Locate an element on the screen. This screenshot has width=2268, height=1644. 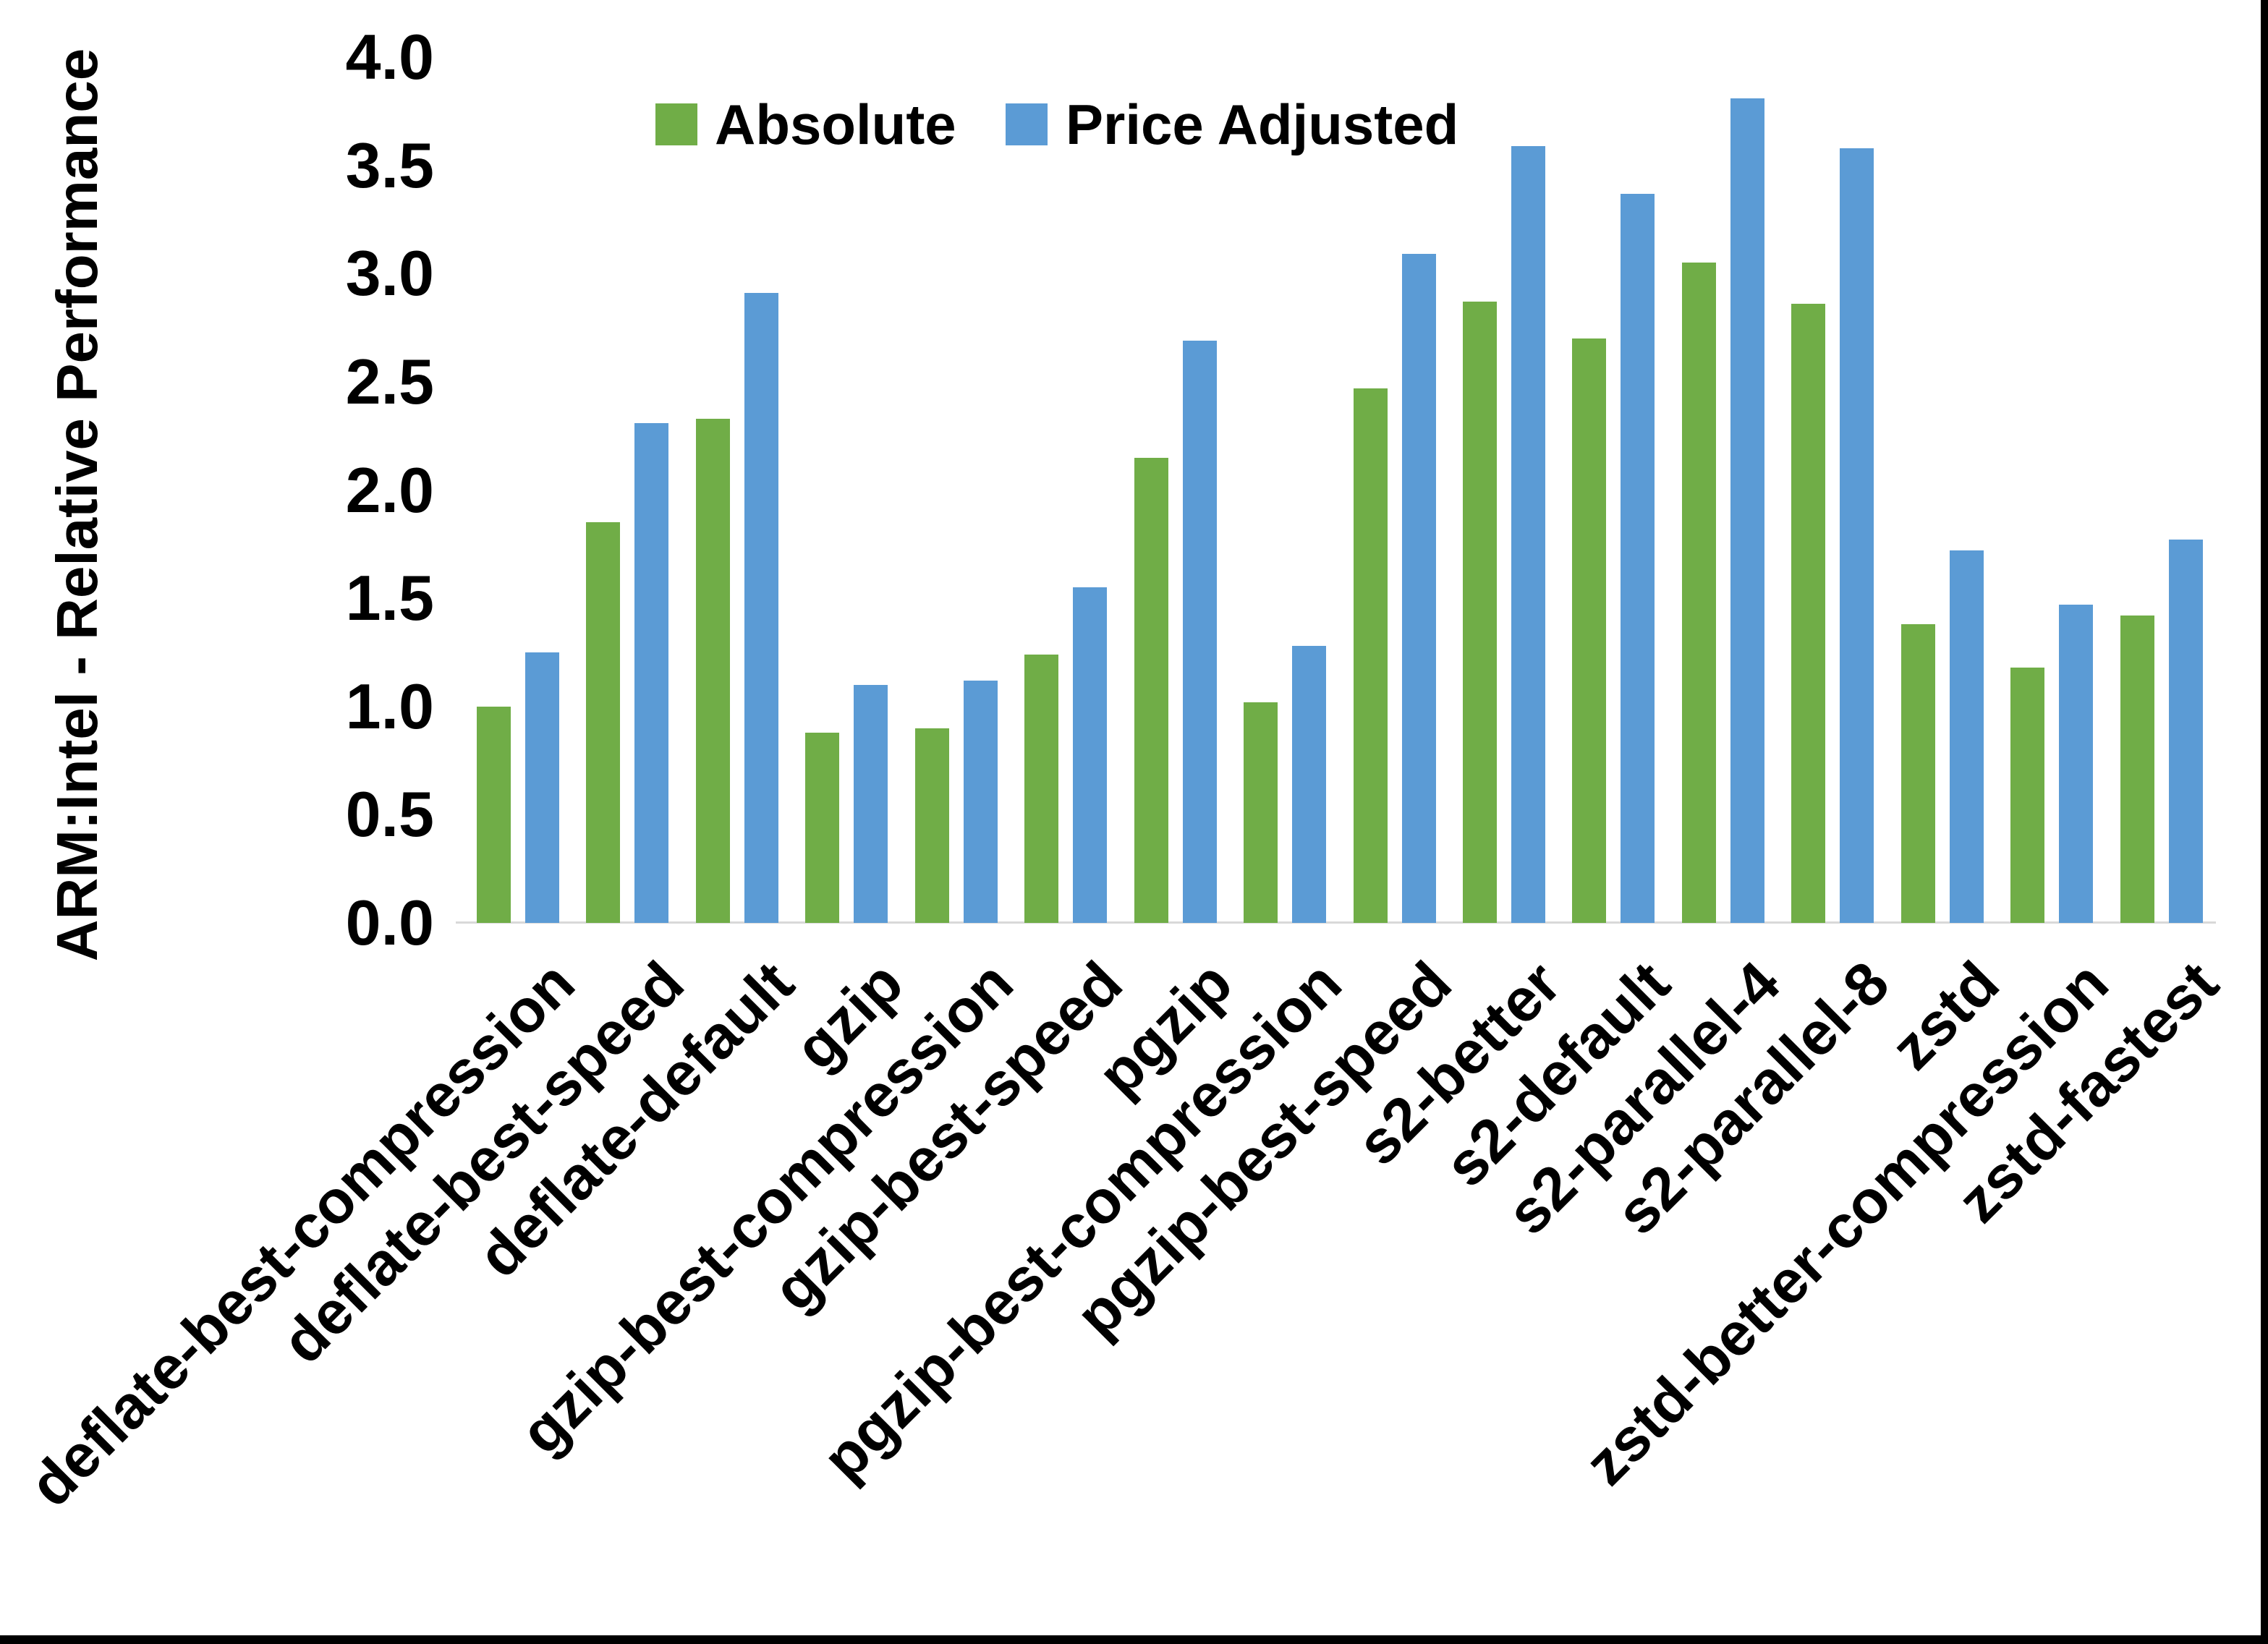
bar-absolute-gzip is located at coordinates (822, 827).